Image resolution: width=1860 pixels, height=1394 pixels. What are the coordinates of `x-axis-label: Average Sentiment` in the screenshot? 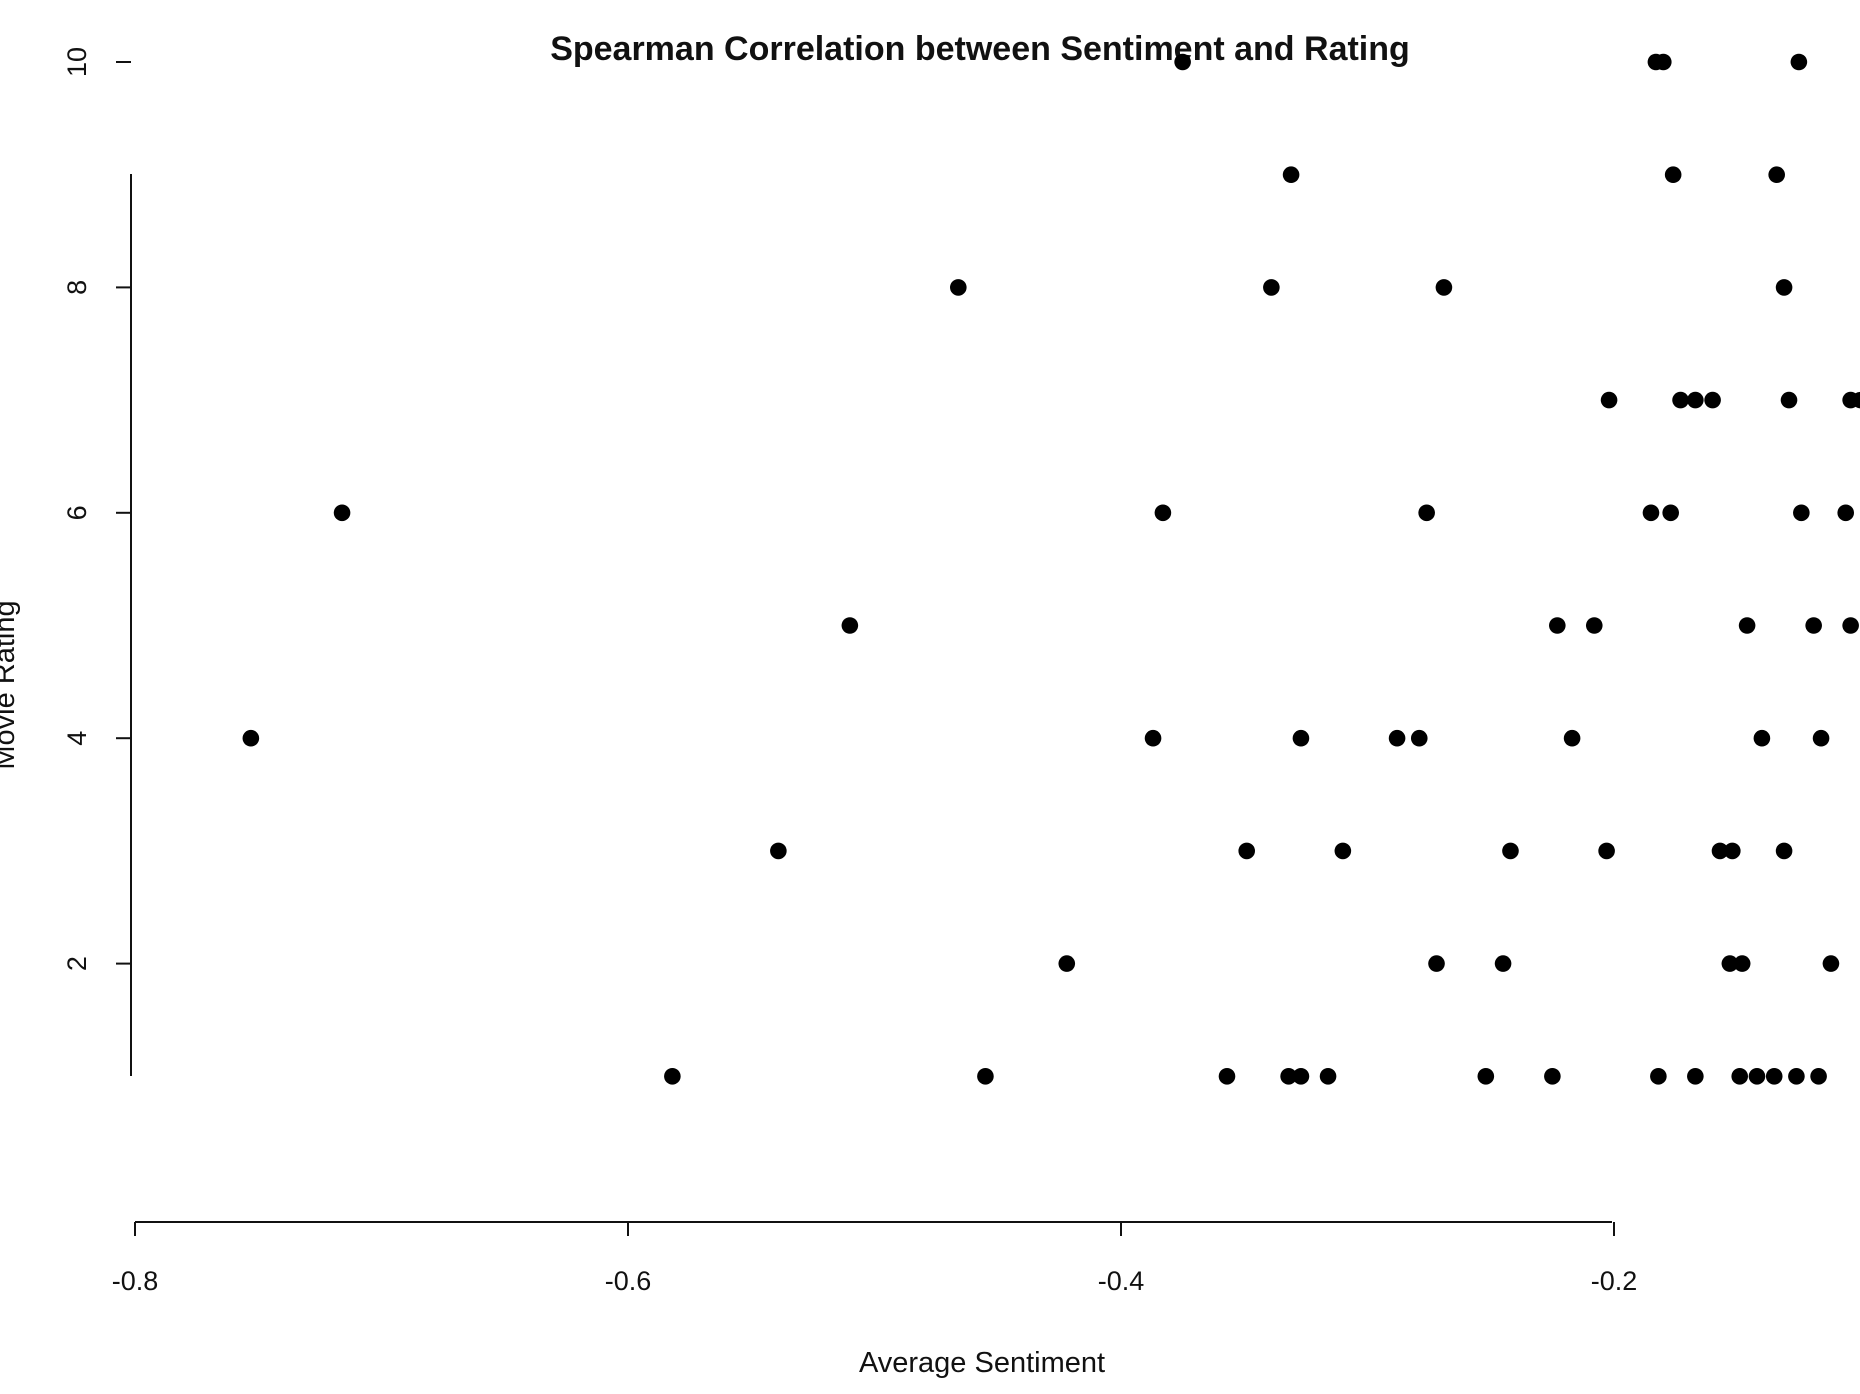 It's located at (982, 1363).